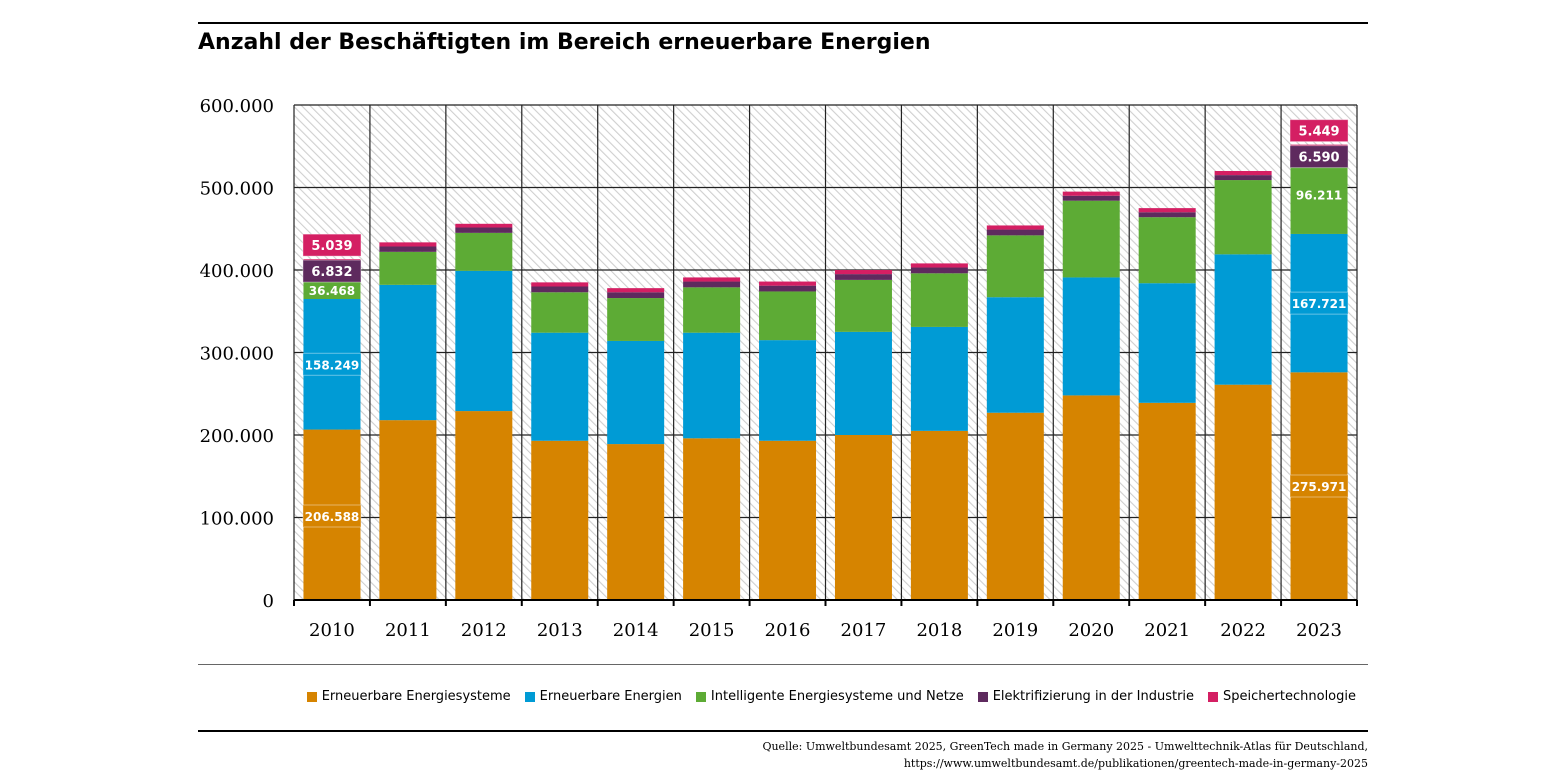 The height and width of the screenshot is (775, 1545). Describe the element at coordinates (237, 519) in the screenshot. I see `y-tick-label: 100.000` at that location.